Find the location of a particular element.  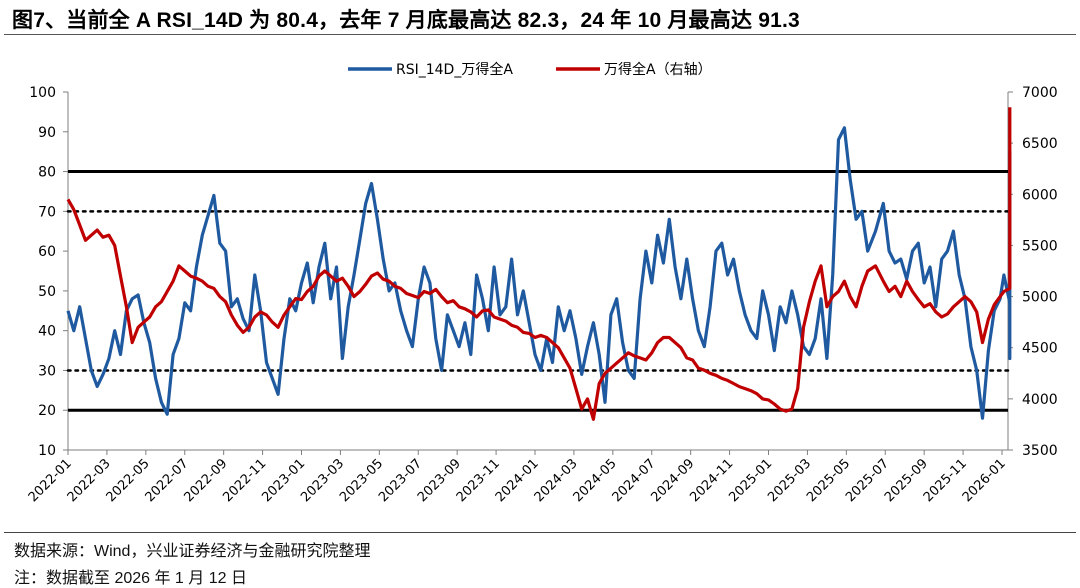

left-tick-label: 10 is located at coordinates (47, 451).